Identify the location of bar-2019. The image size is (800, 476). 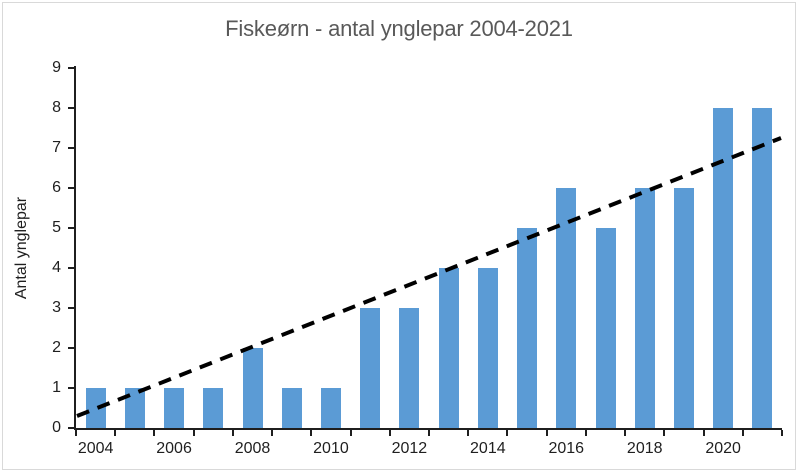
(683, 308).